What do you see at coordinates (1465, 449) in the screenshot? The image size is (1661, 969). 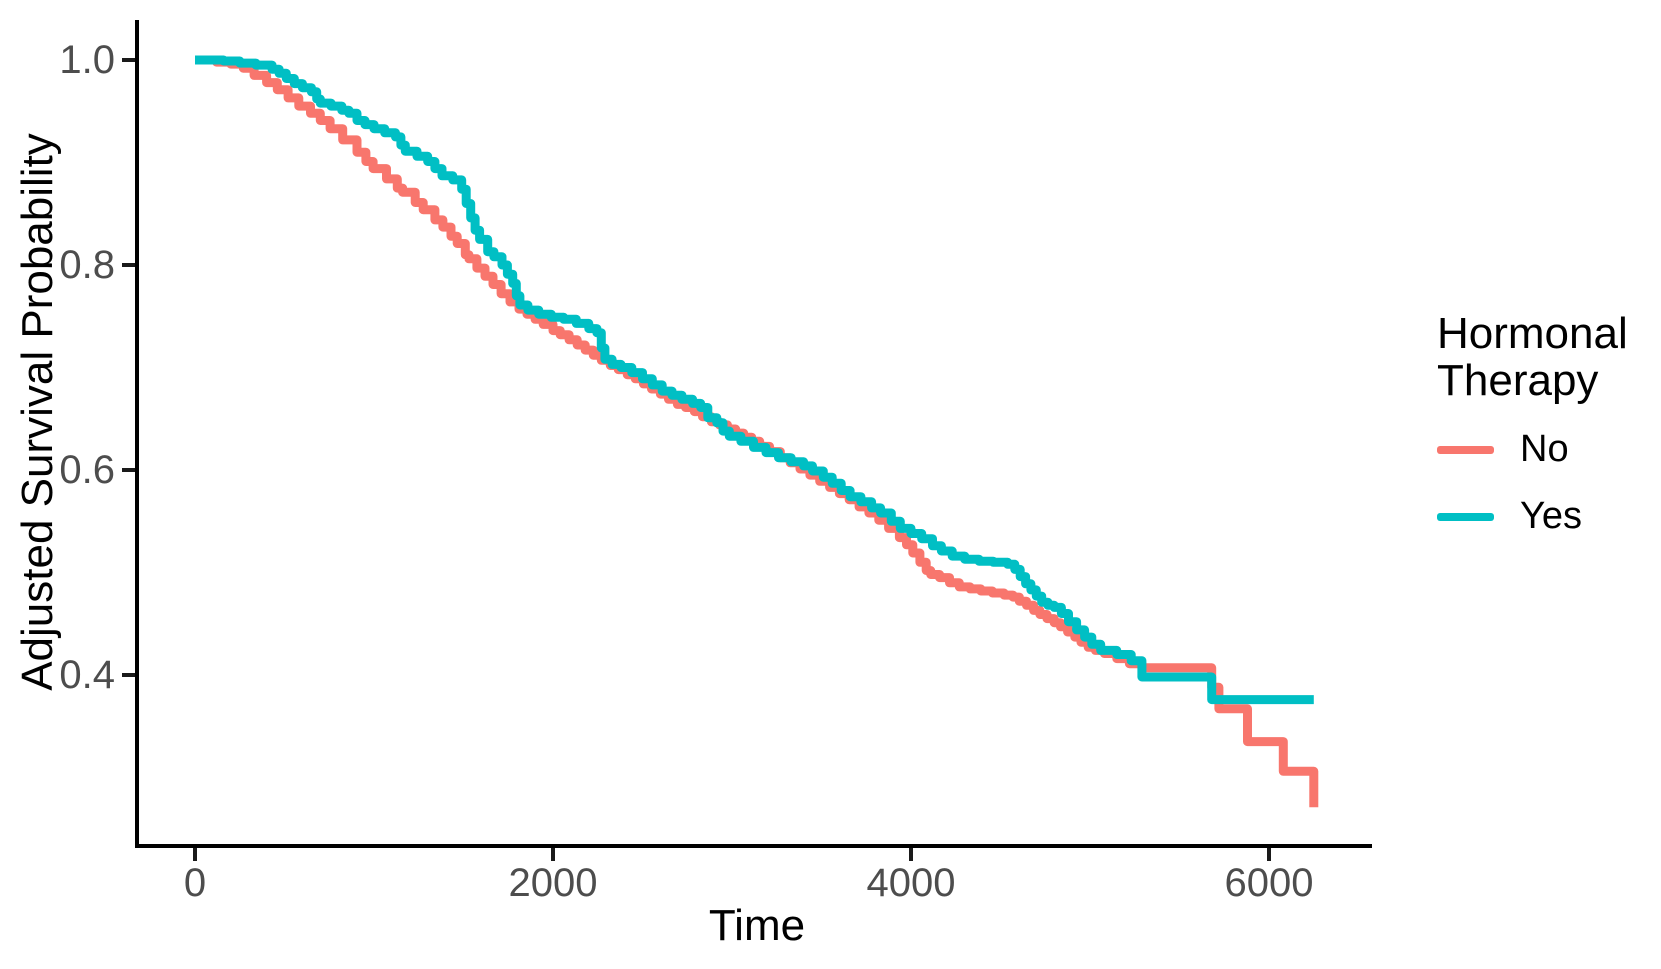 I see `legend-key-line-no` at bounding box center [1465, 449].